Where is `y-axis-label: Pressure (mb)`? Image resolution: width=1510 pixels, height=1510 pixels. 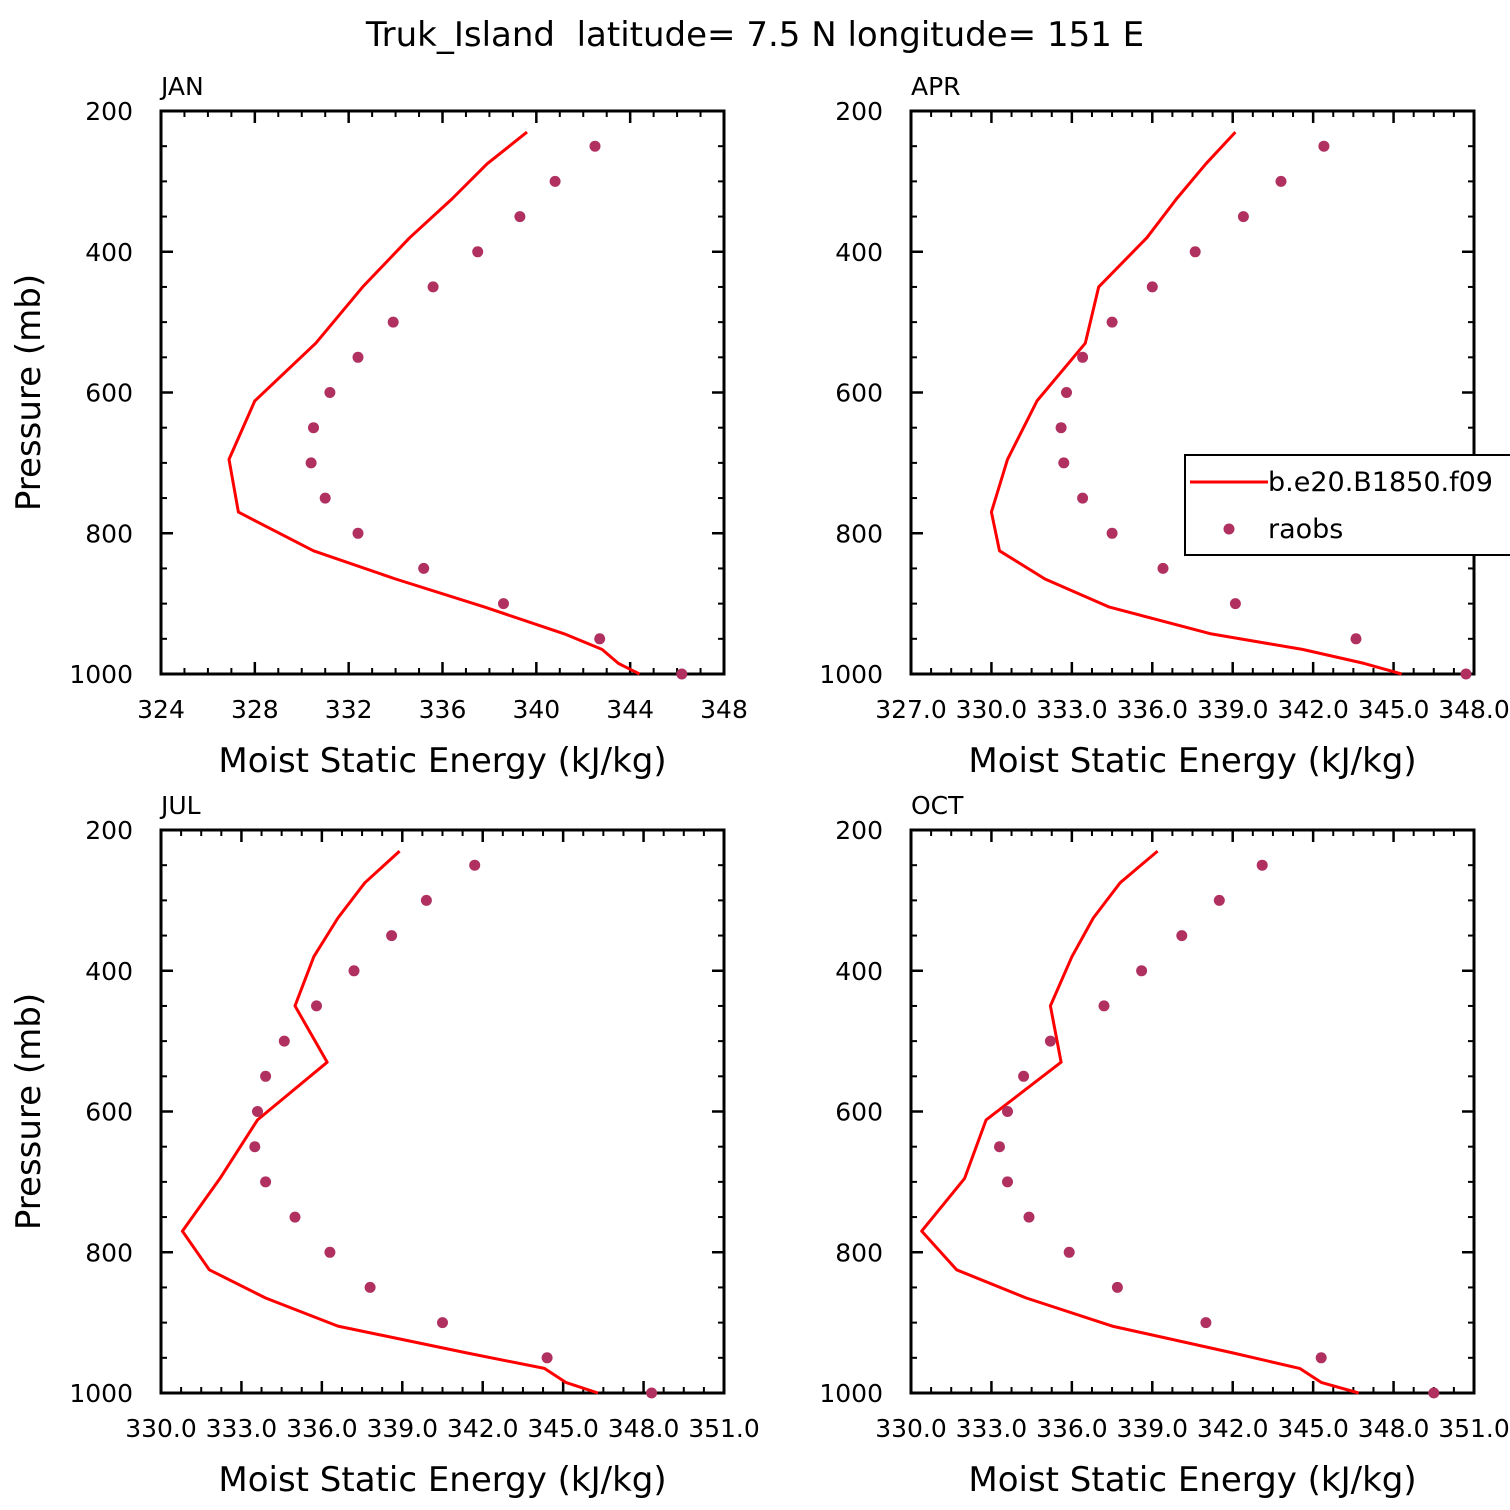 y-axis-label: Pressure (mb) is located at coordinates (29, 1111).